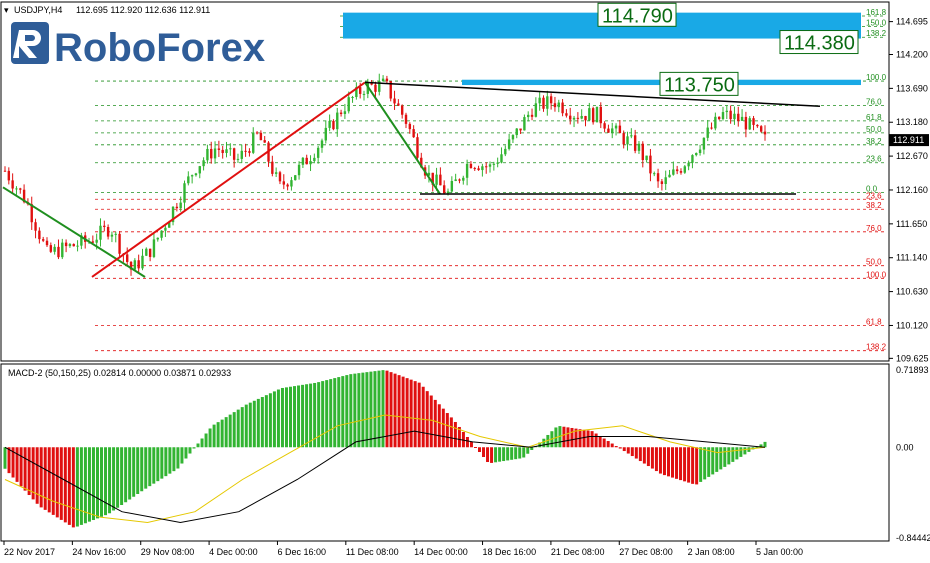 The height and width of the screenshot is (563, 930). I want to click on x-tick-label: 22 Nov 2017, so click(29, 552).